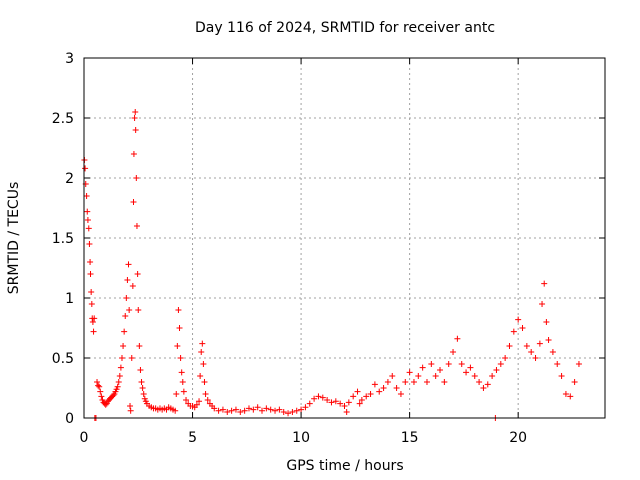  Describe the element at coordinates (69, 179) in the screenshot. I see `y-tick-label: 2` at that location.